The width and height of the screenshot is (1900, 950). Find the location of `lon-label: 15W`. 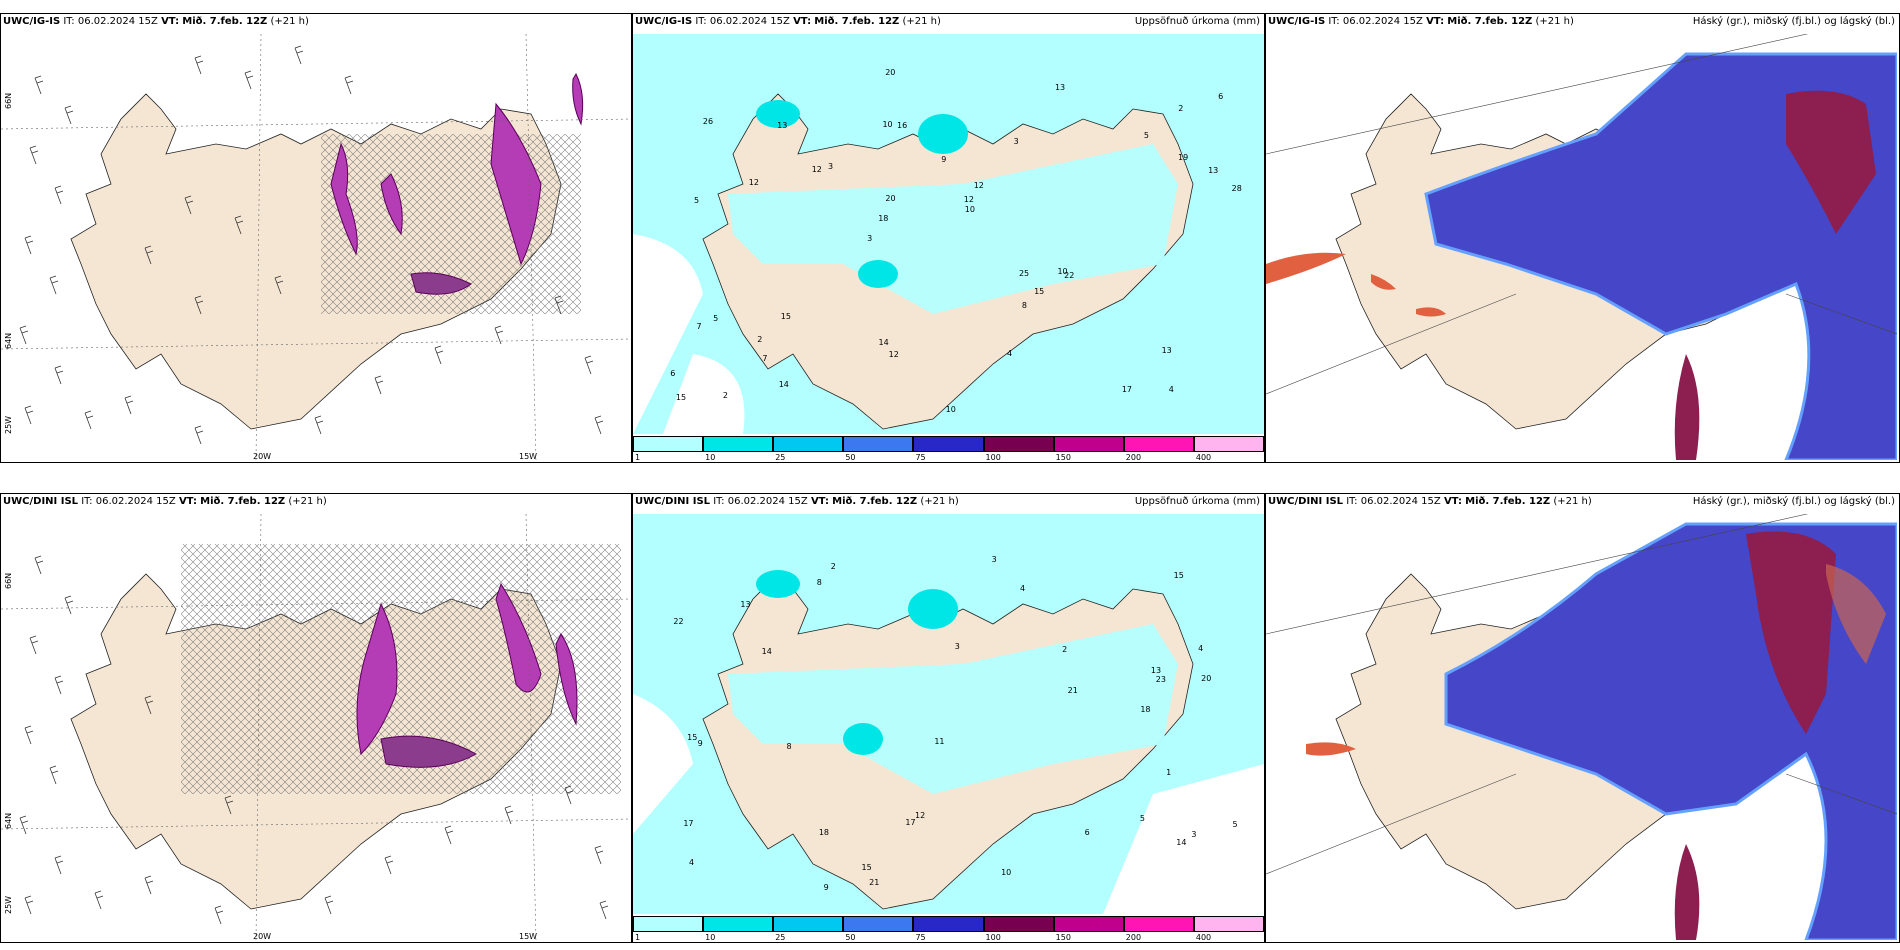

lon-label: 15W is located at coordinates (528, 936).